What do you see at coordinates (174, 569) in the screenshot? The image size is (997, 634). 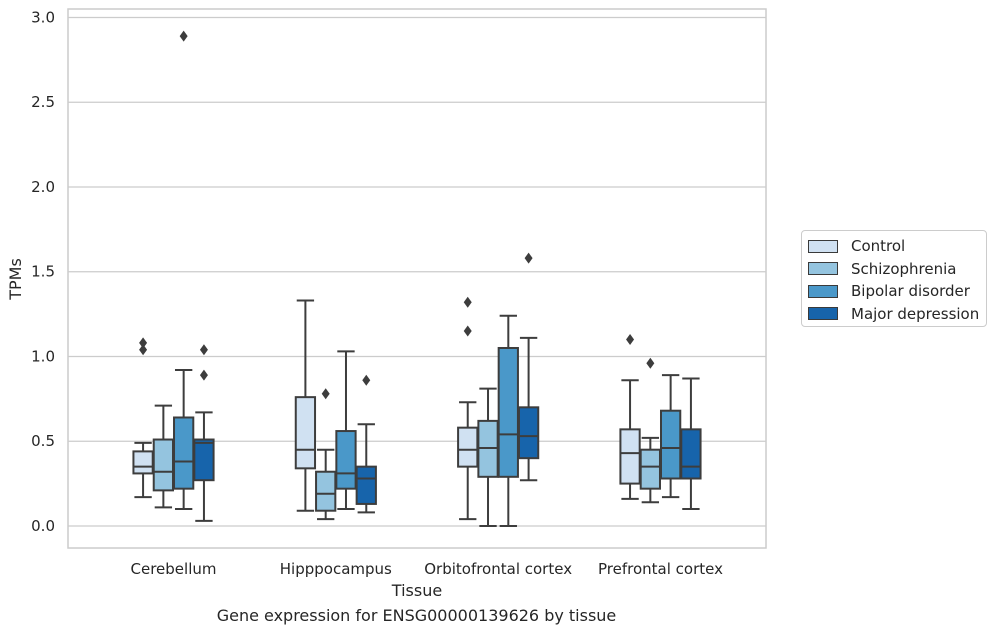 I see `x-tick-label-0: Cerebellum` at bounding box center [174, 569].